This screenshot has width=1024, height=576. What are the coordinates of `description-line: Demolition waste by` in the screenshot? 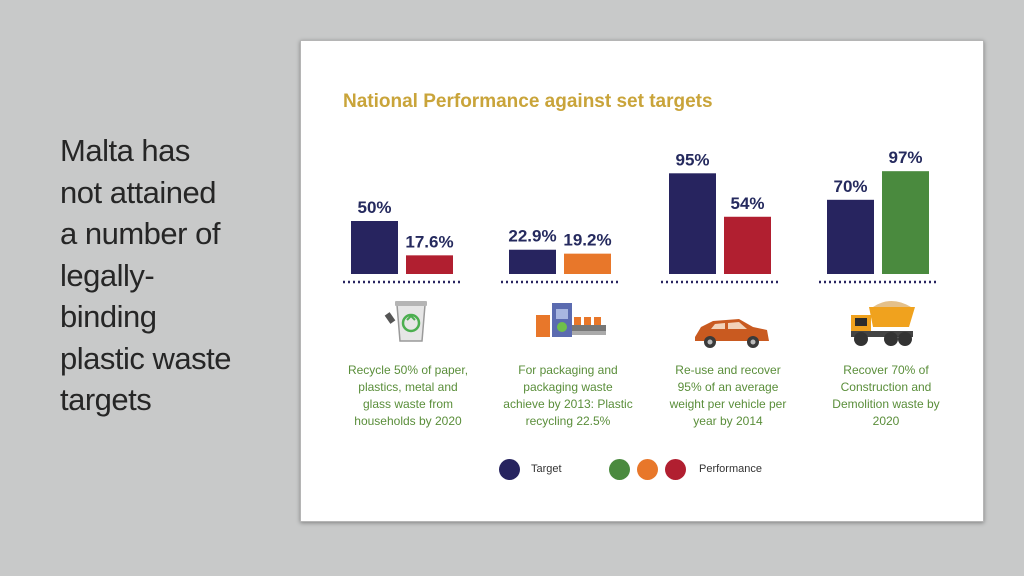 It's located at (886, 404).